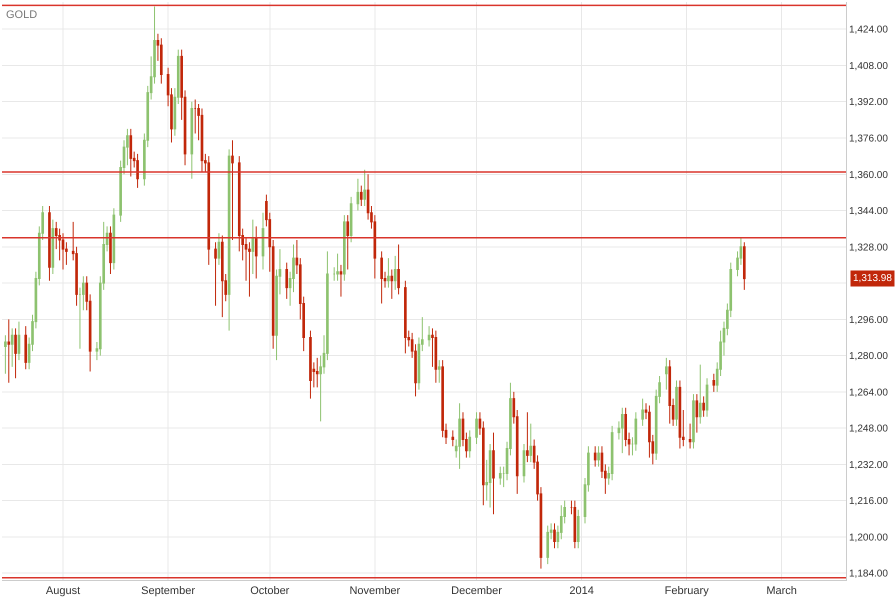 The height and width of the screenshot is (608, 896). What do you see at coordinates (375, 591) in the screenshot?
I see `x-tick-label: November` at bounding box center [375, 591].